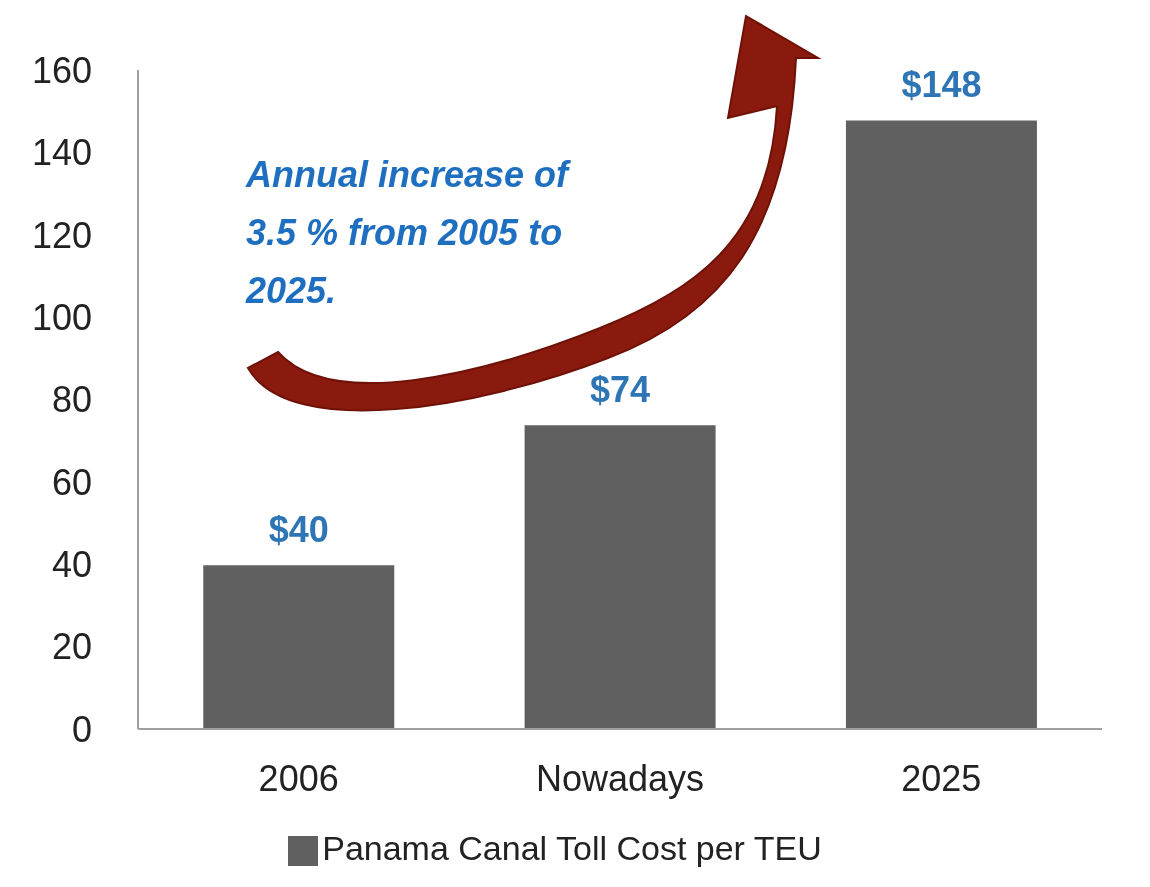 This screenshot has height=887, width=1150. I want to click on data-label: $40, so click(298, 530).